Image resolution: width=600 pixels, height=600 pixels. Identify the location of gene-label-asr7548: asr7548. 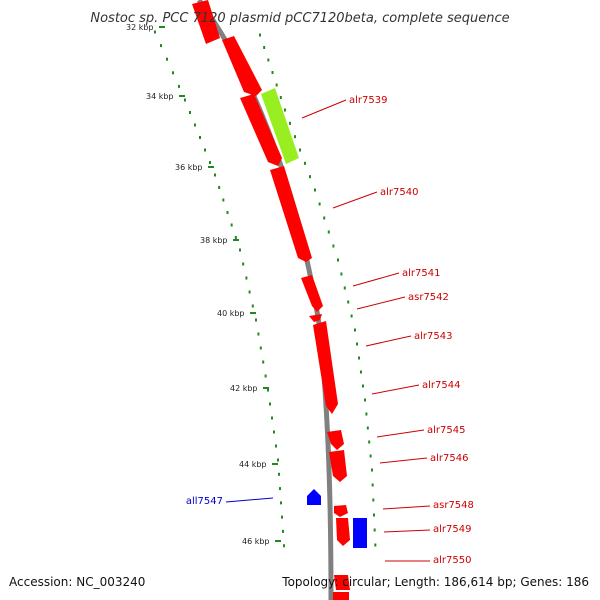
(453, 505).